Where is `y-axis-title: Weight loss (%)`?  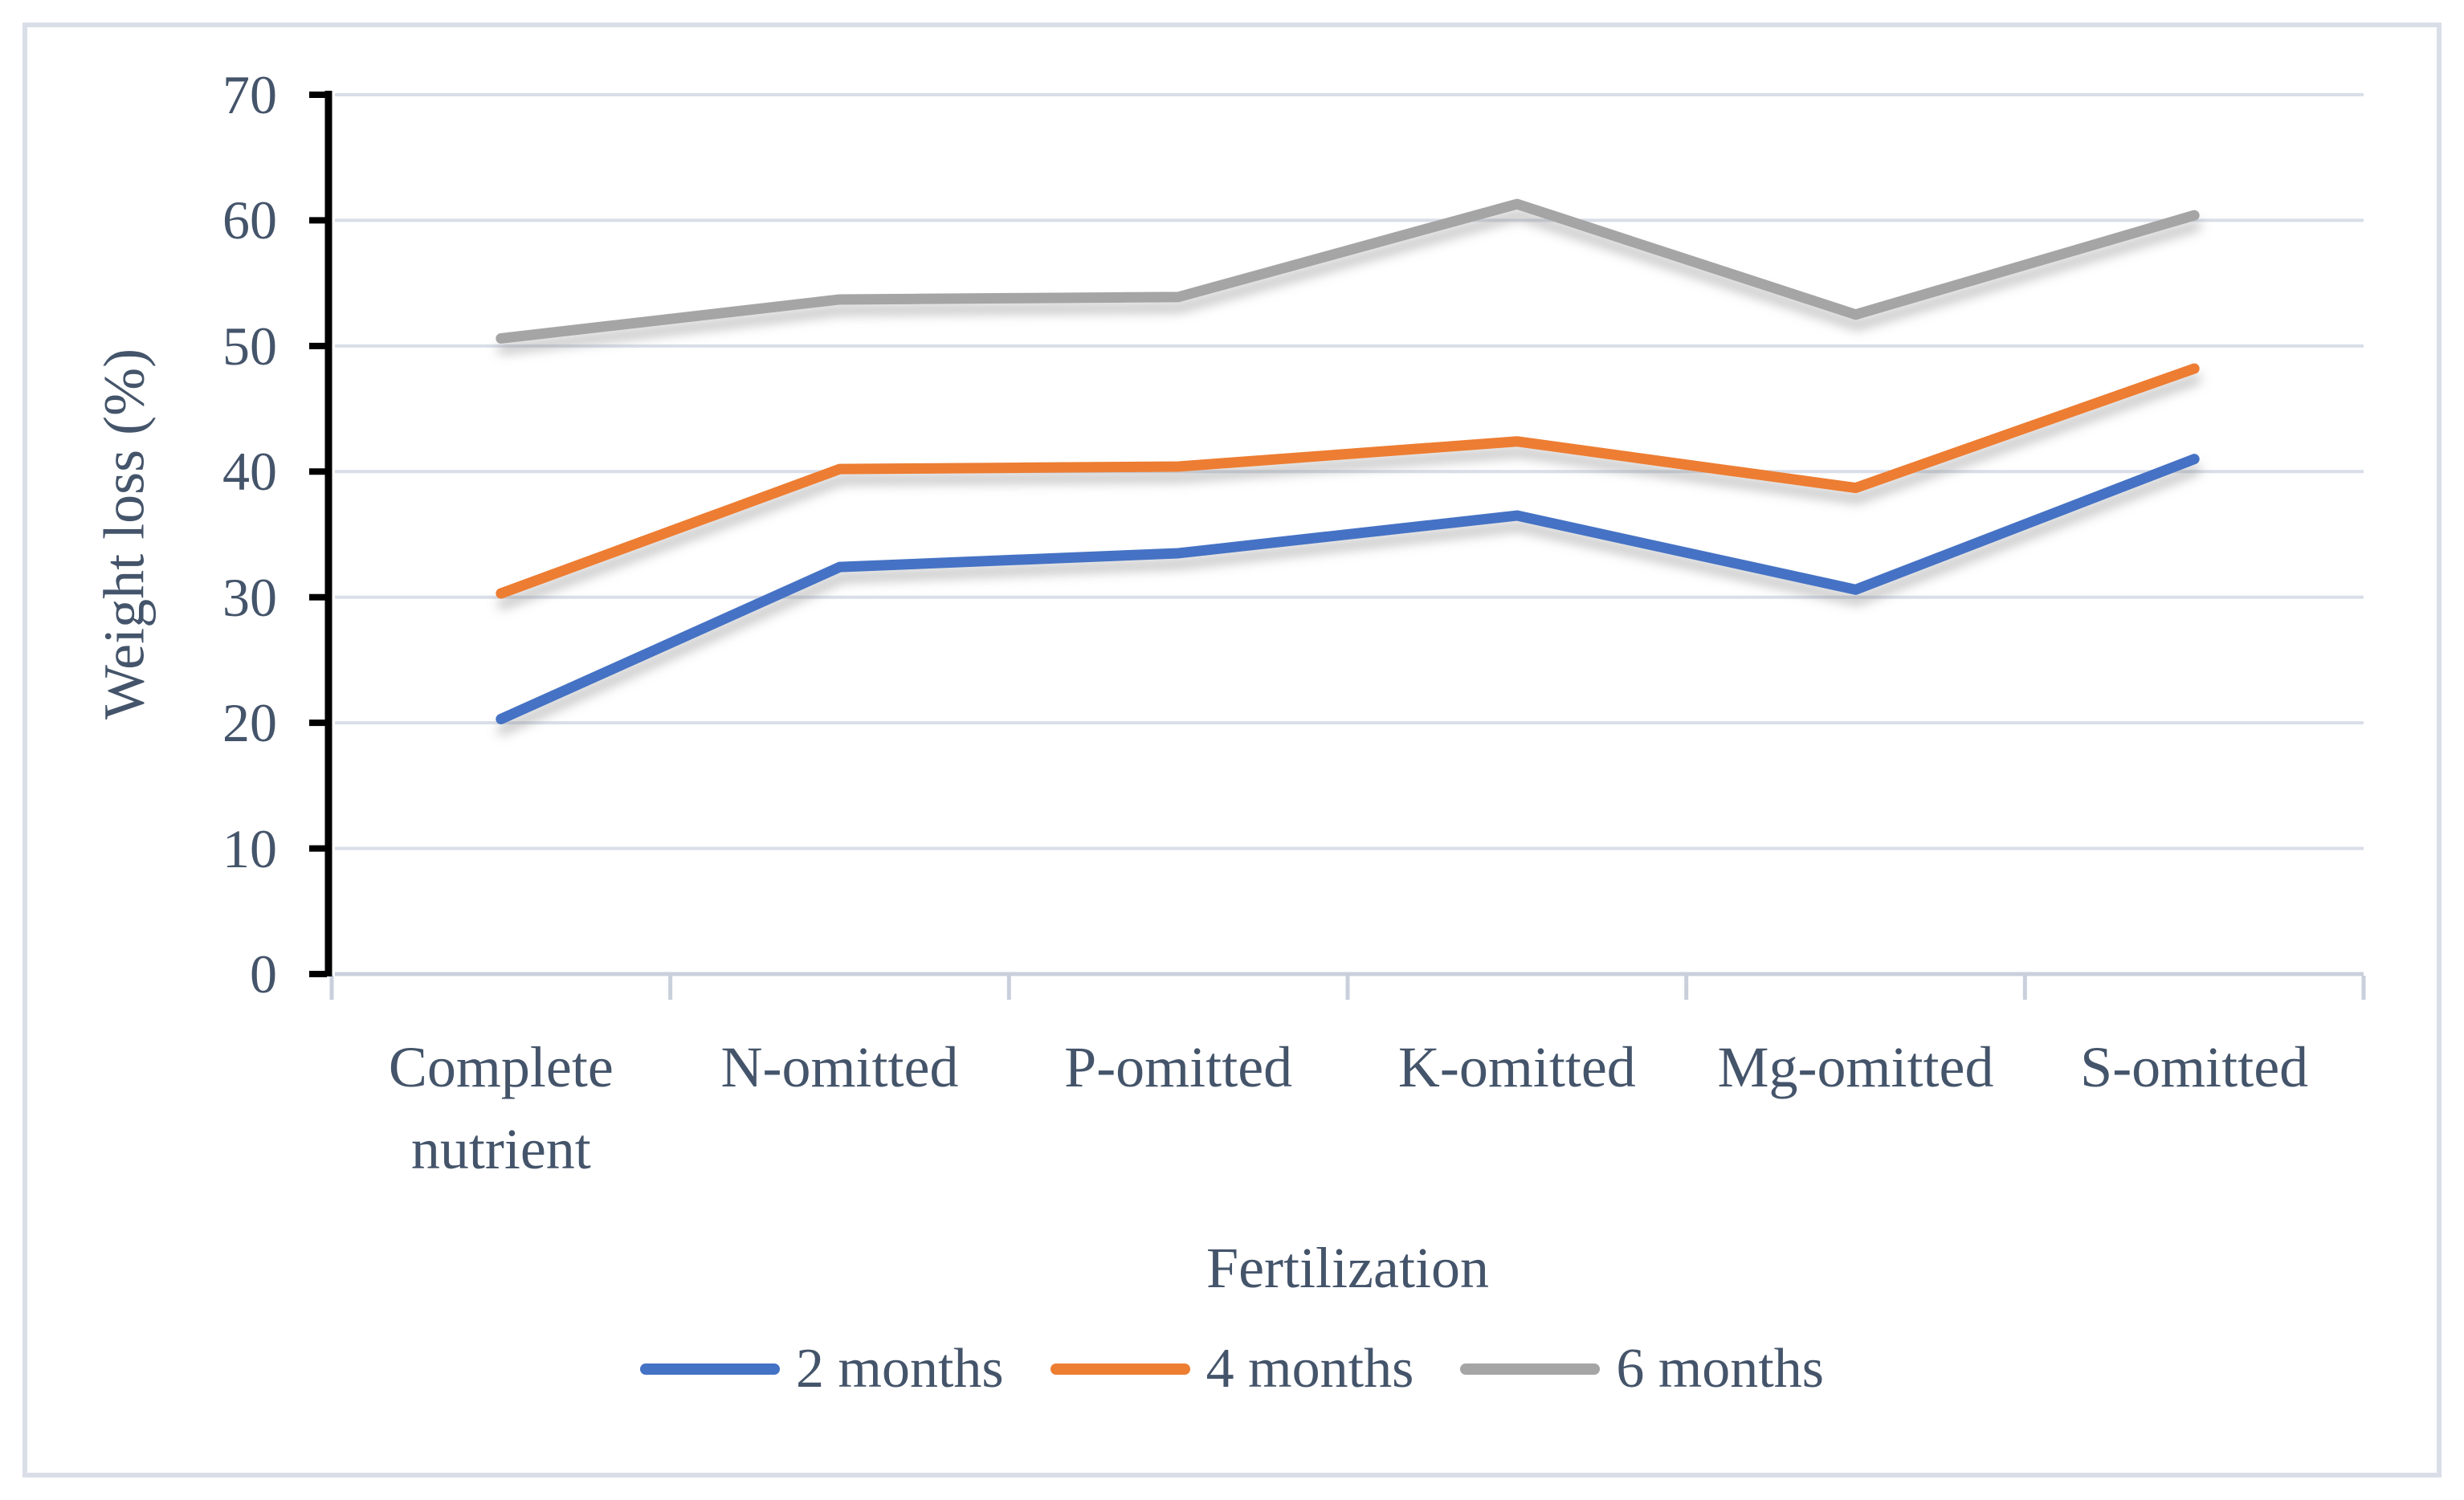
y-axis-title: Weight loss (%) is located at coordinates (124, 534).